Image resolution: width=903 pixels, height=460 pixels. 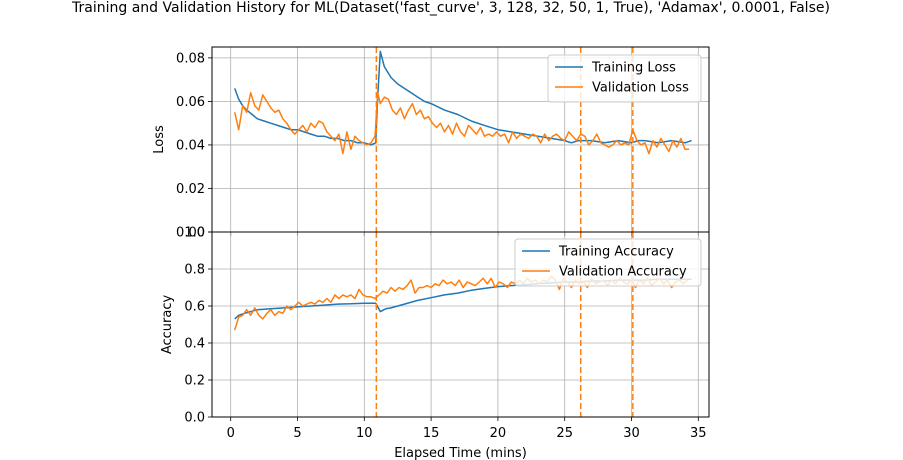 What do you see at coordinates (194, 270) in the screenshot?
I see `y-tick-label: 0.8` at bounding box center [194, 270].